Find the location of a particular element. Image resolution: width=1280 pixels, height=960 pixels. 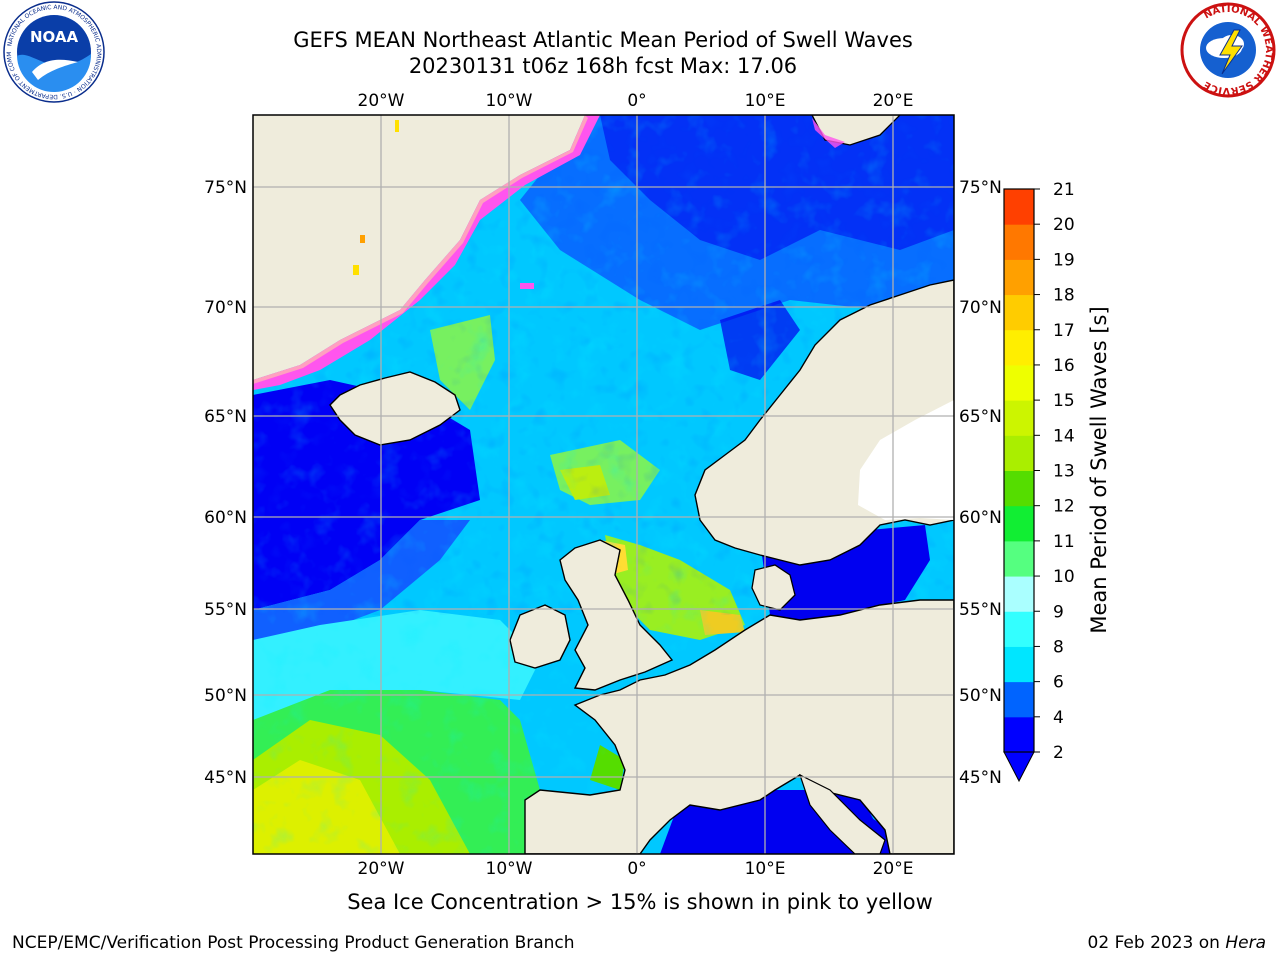

lat-labels-left: 75°N 70°N 65°N 60°N 55°N 50°N 45°N is located at coordinates (225, 483).